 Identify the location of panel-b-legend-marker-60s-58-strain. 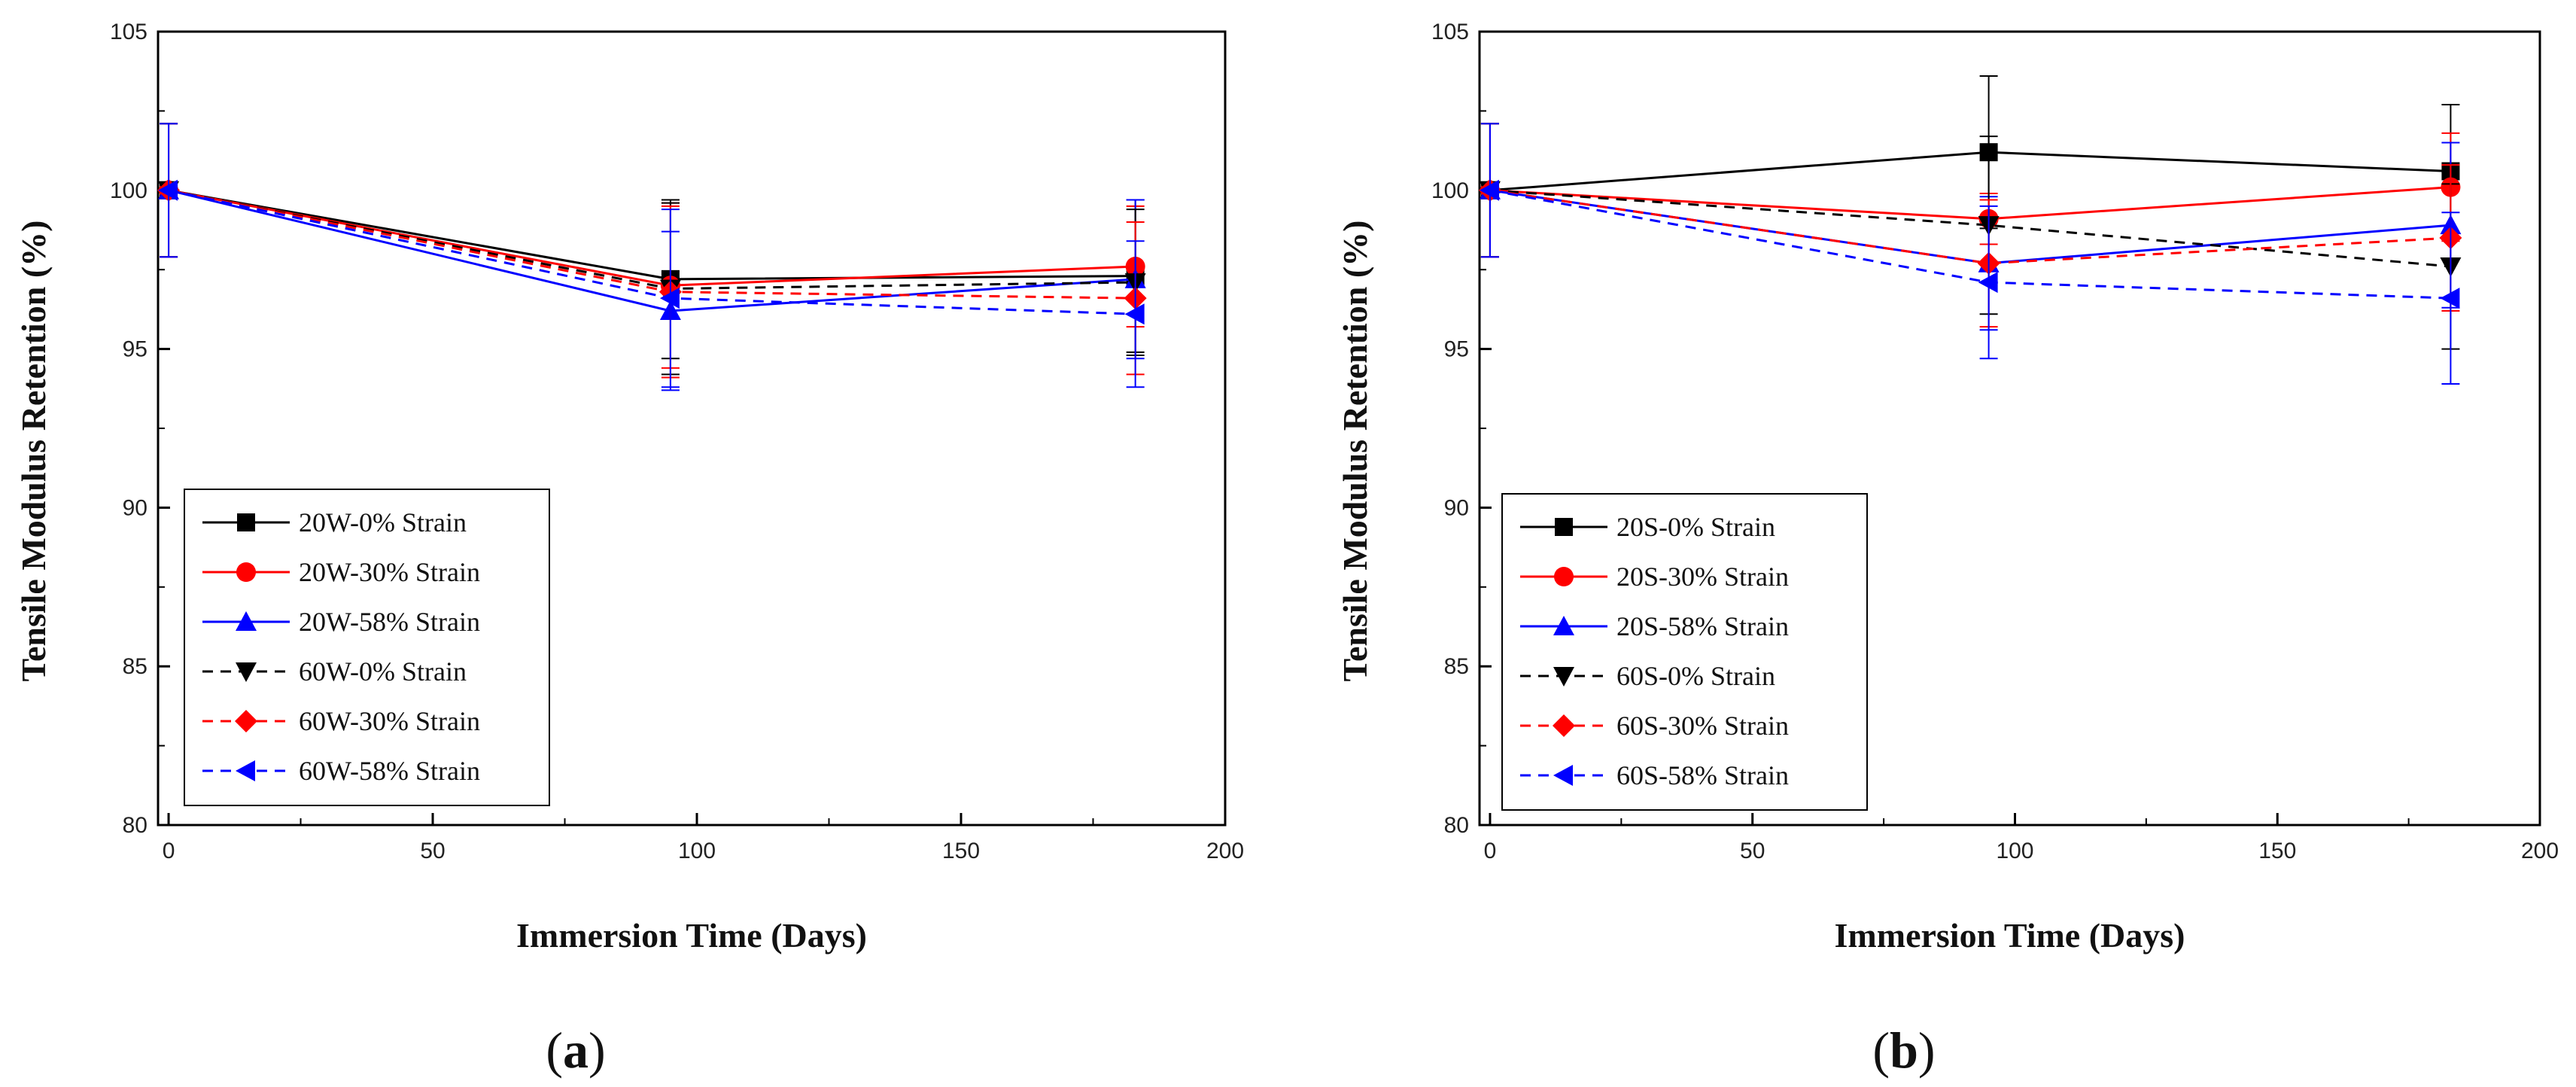
(1563, 775).